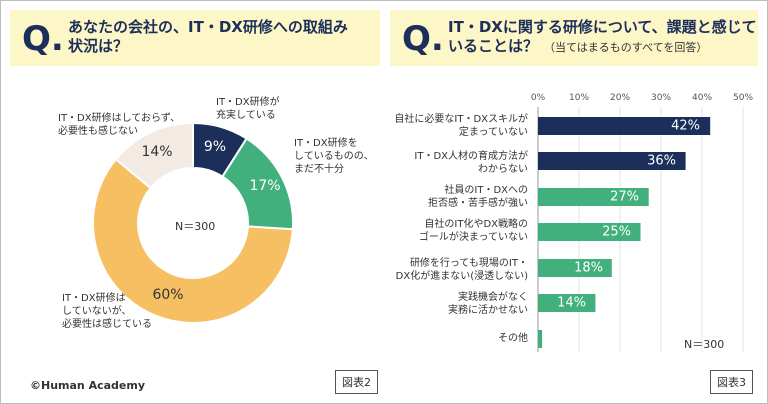 Image resolution: width=768 pixels, height=404 pixels. I want to click on bar-category-6-line-1: その他, so click(513, 338).